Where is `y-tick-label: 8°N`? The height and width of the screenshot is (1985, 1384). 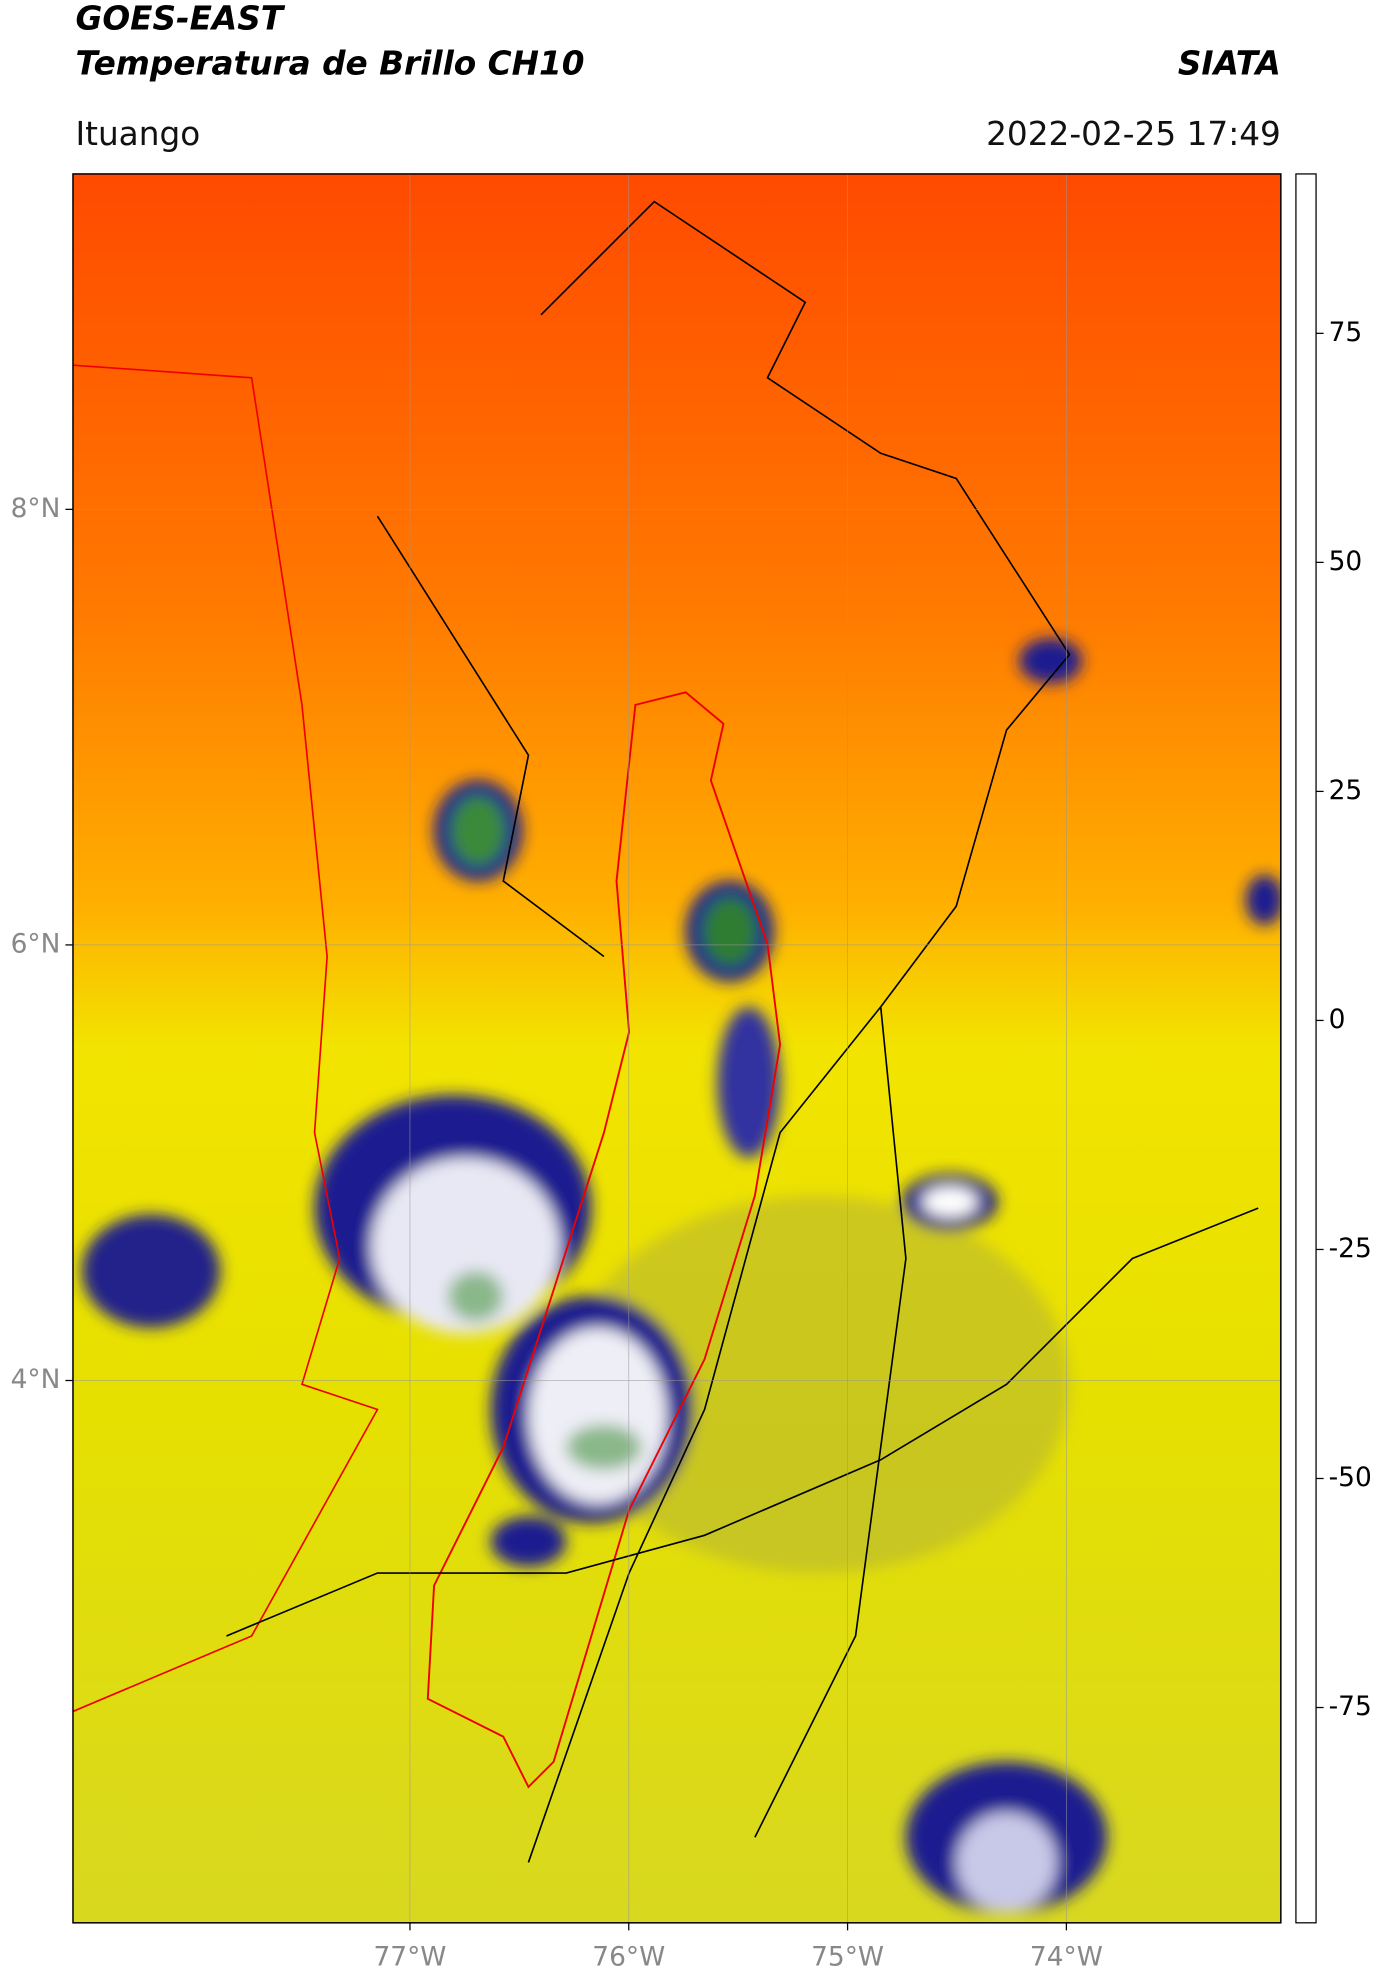
y-tick-label: 8°N is located at coordinates (36, 508).